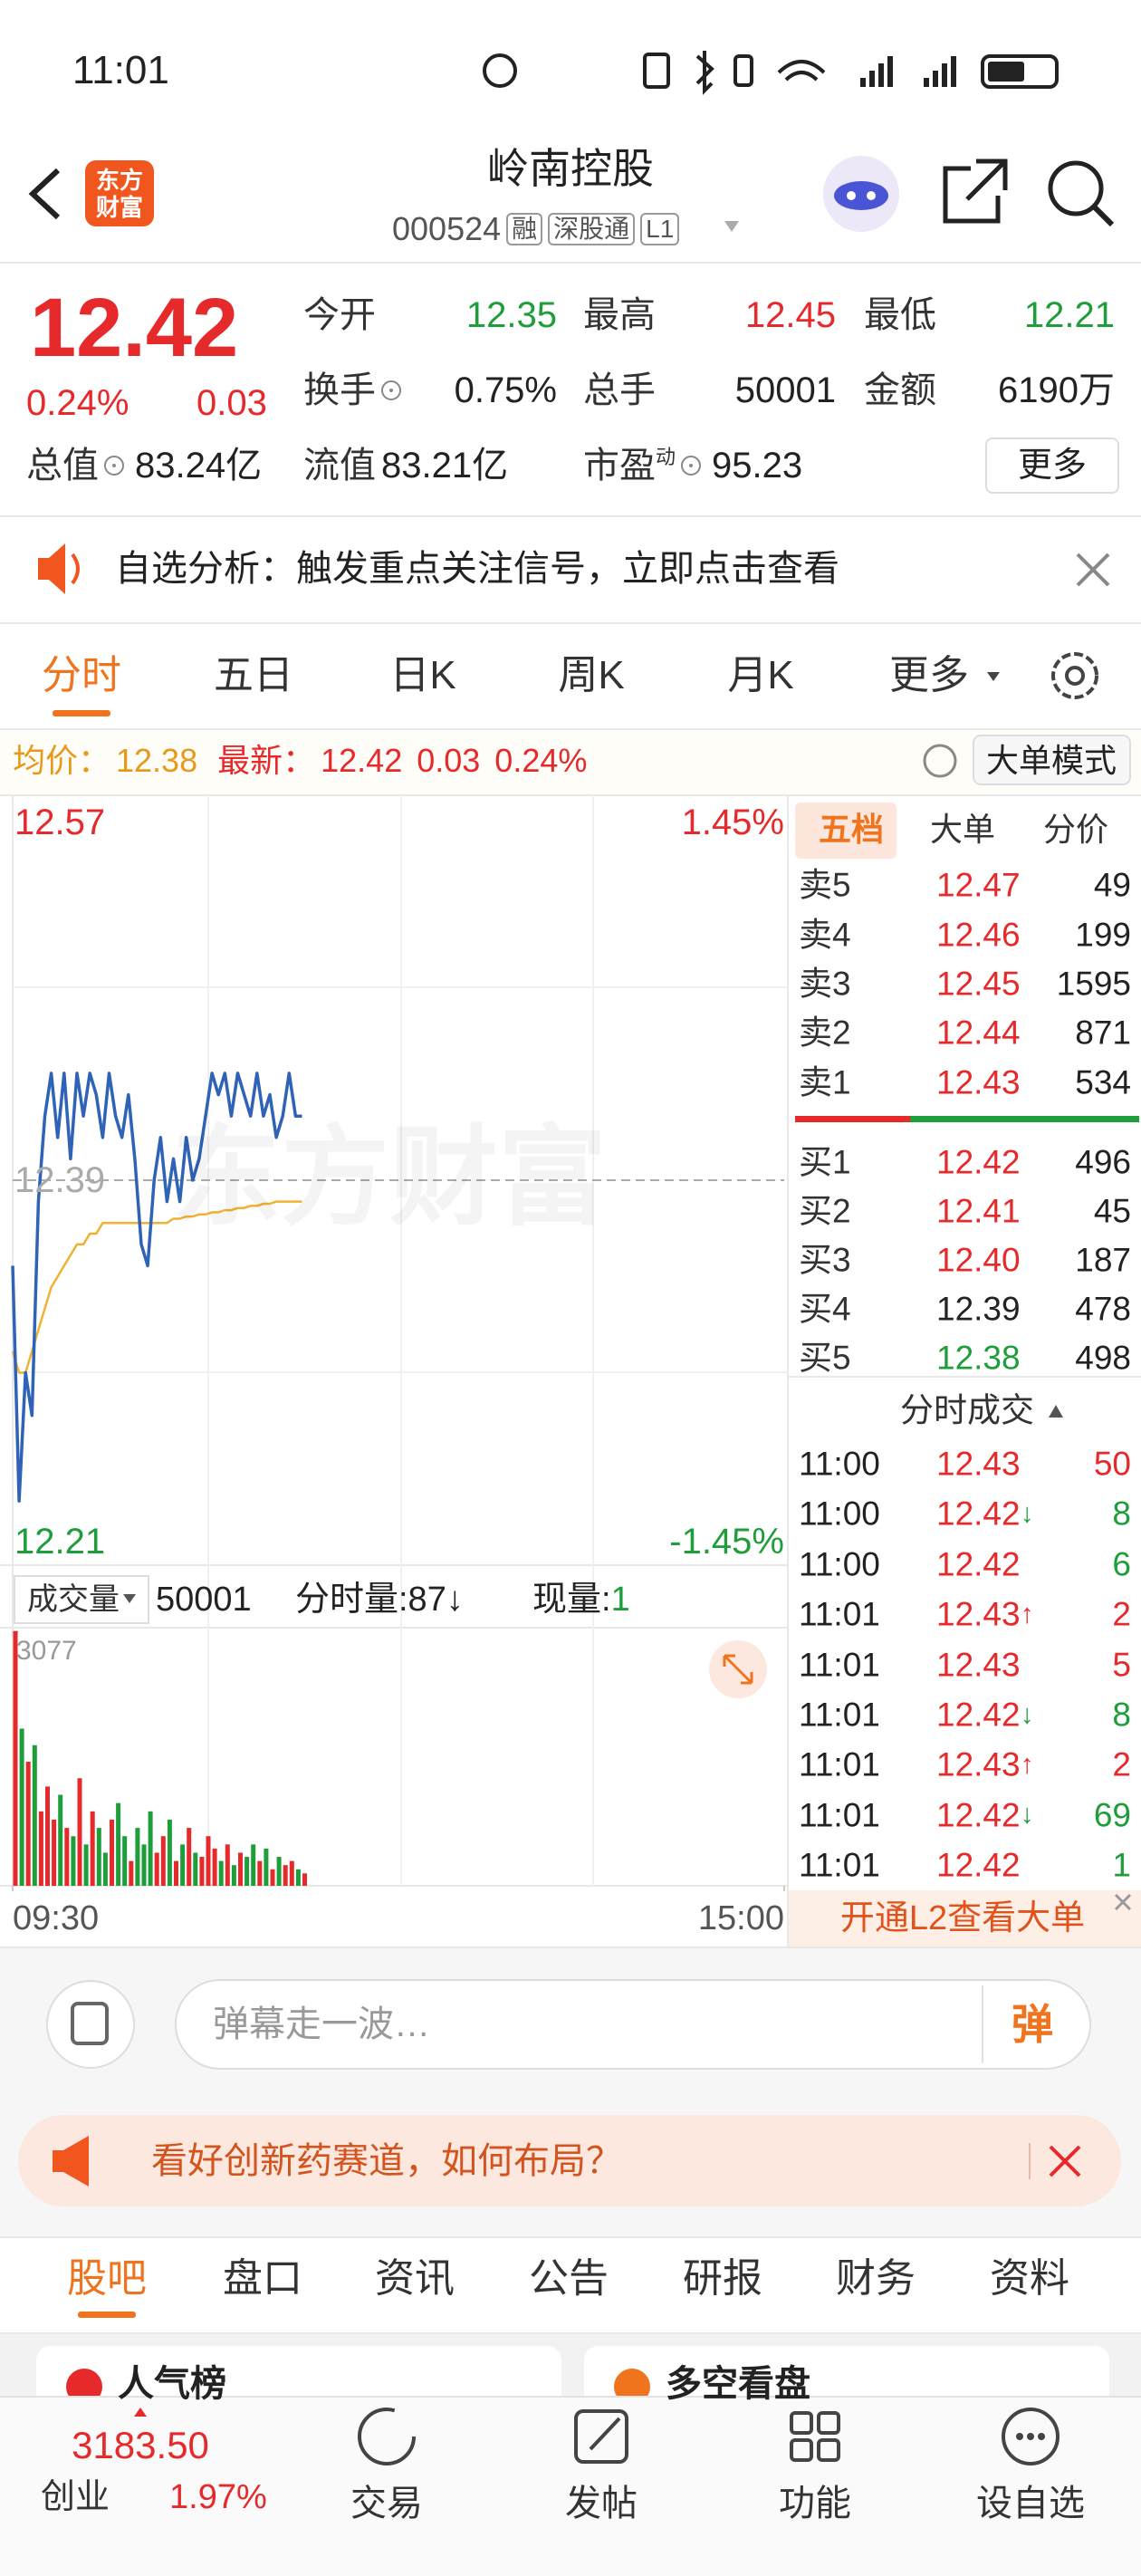 The image size is (1141, 2576). What do you see at coordinates (569, 2278) in the screenshot?
I see `section-tab: 公告` at bounding box center [569, 2278].